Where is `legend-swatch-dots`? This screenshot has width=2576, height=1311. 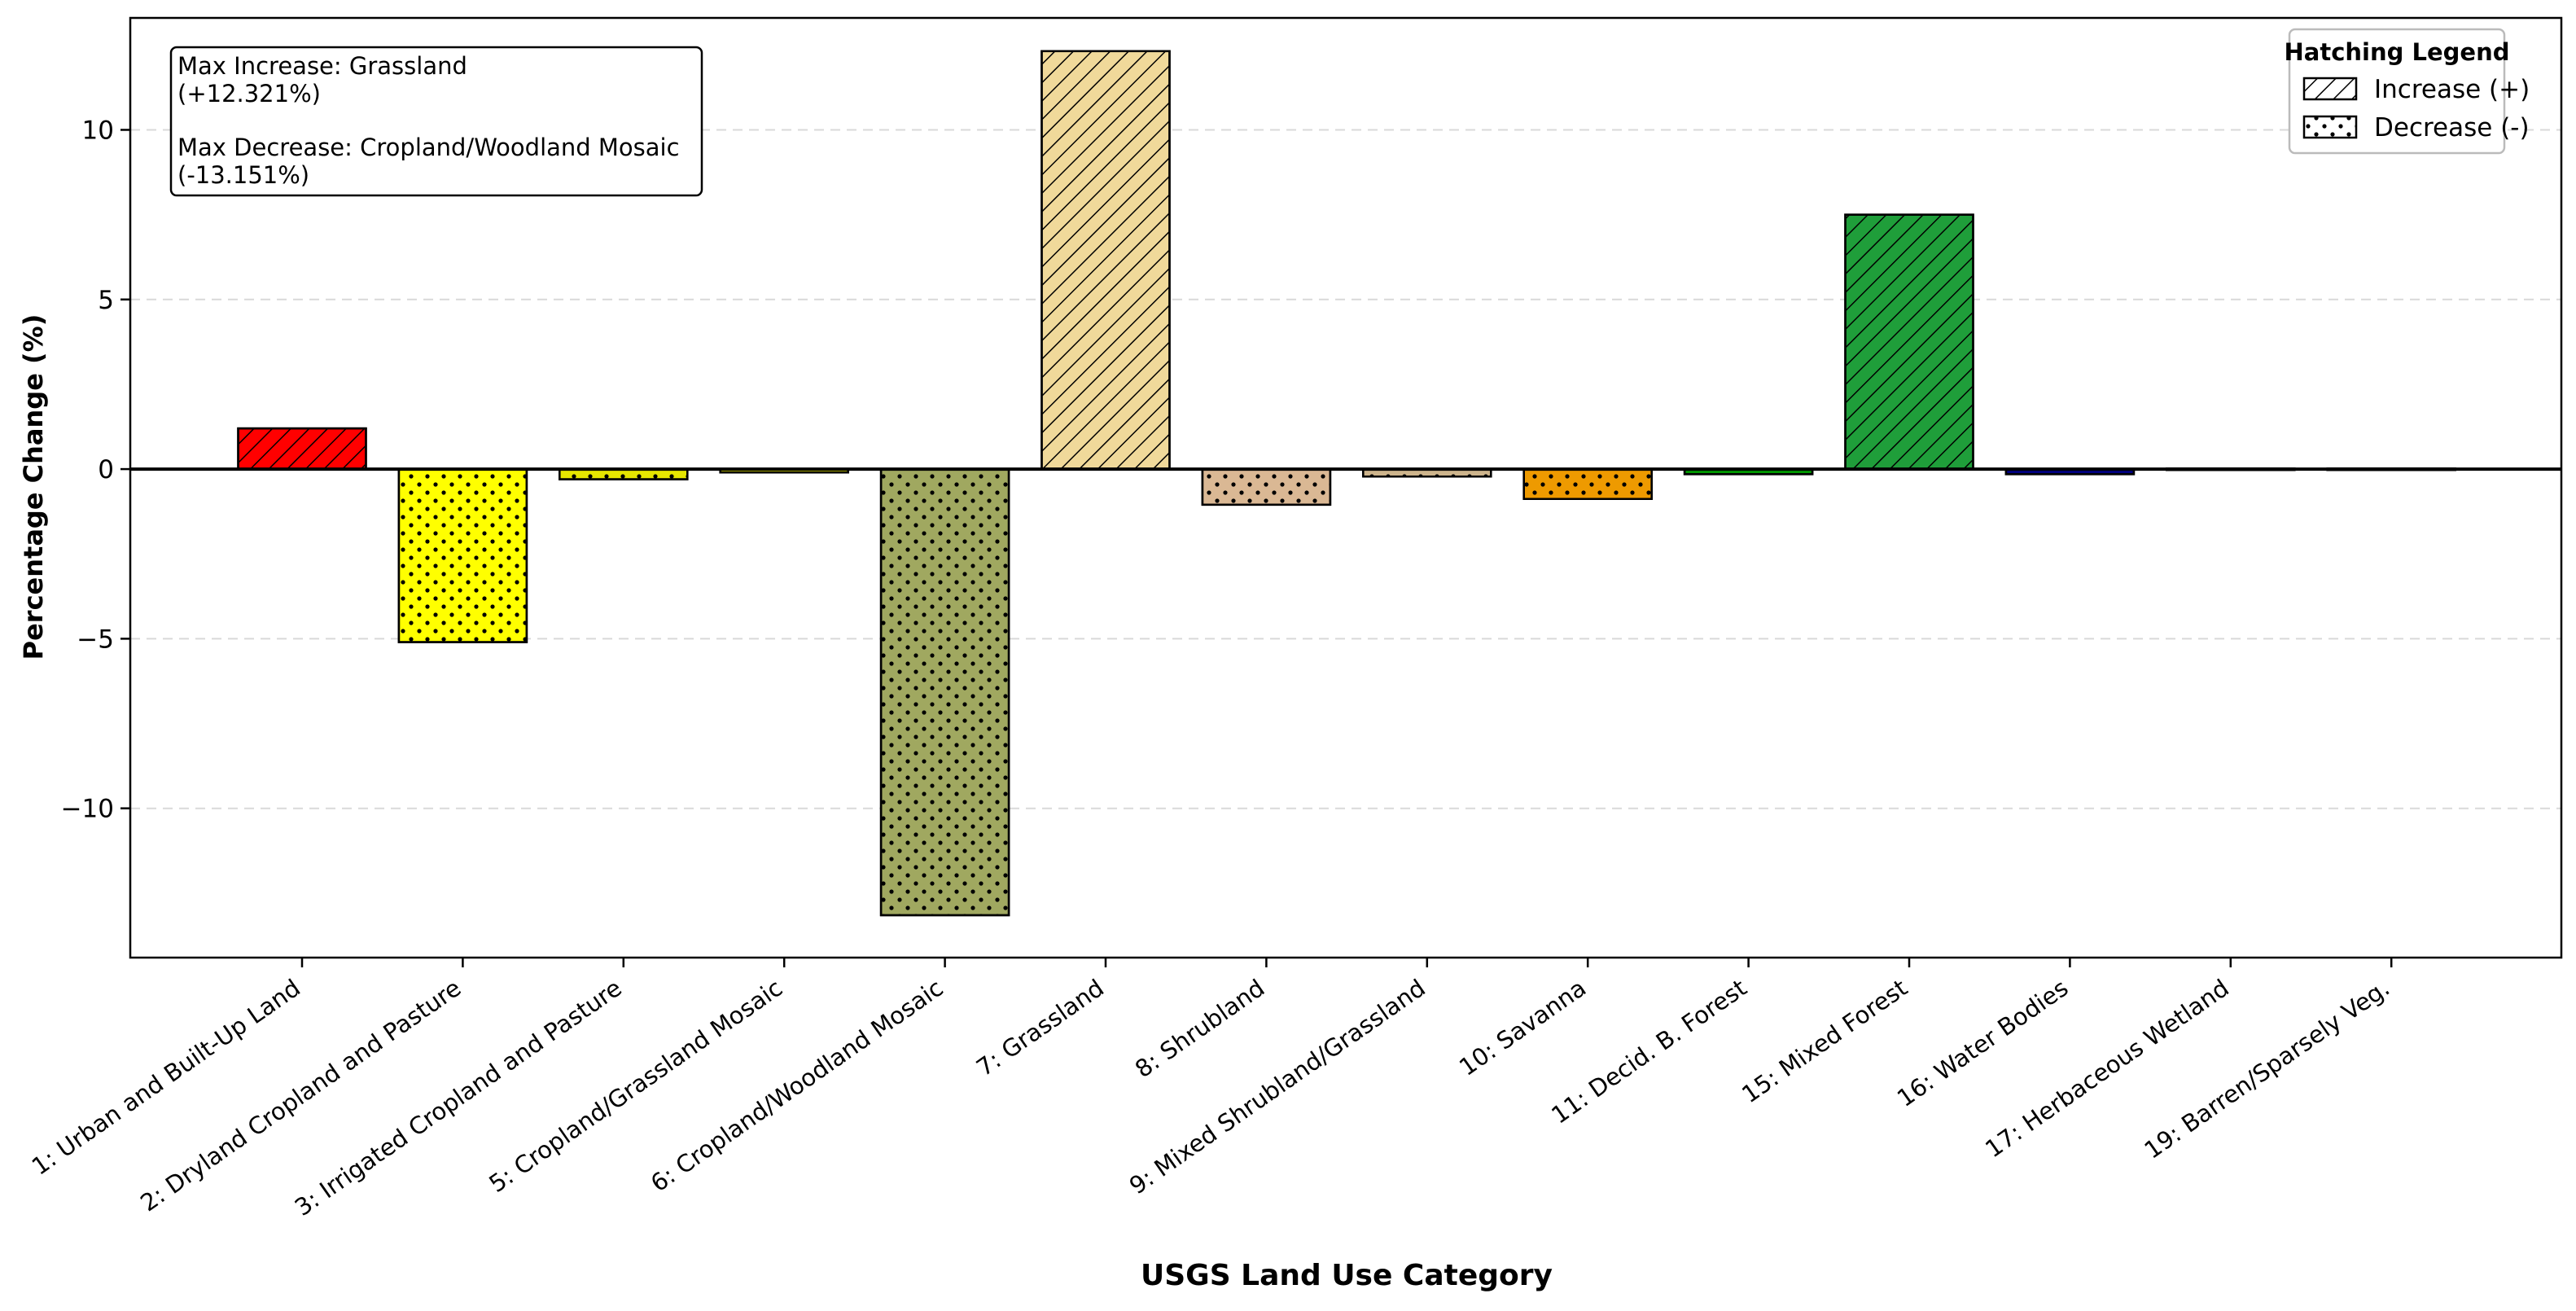 legend-swatch-dots is located at coordinates (2330, 127).